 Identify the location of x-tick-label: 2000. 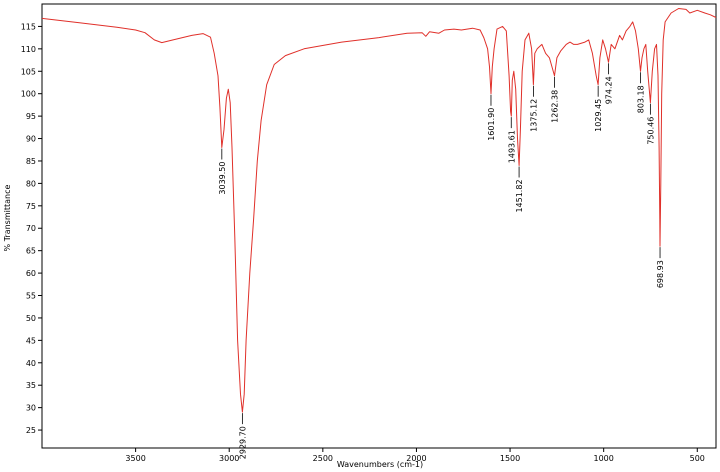
(416, 458).